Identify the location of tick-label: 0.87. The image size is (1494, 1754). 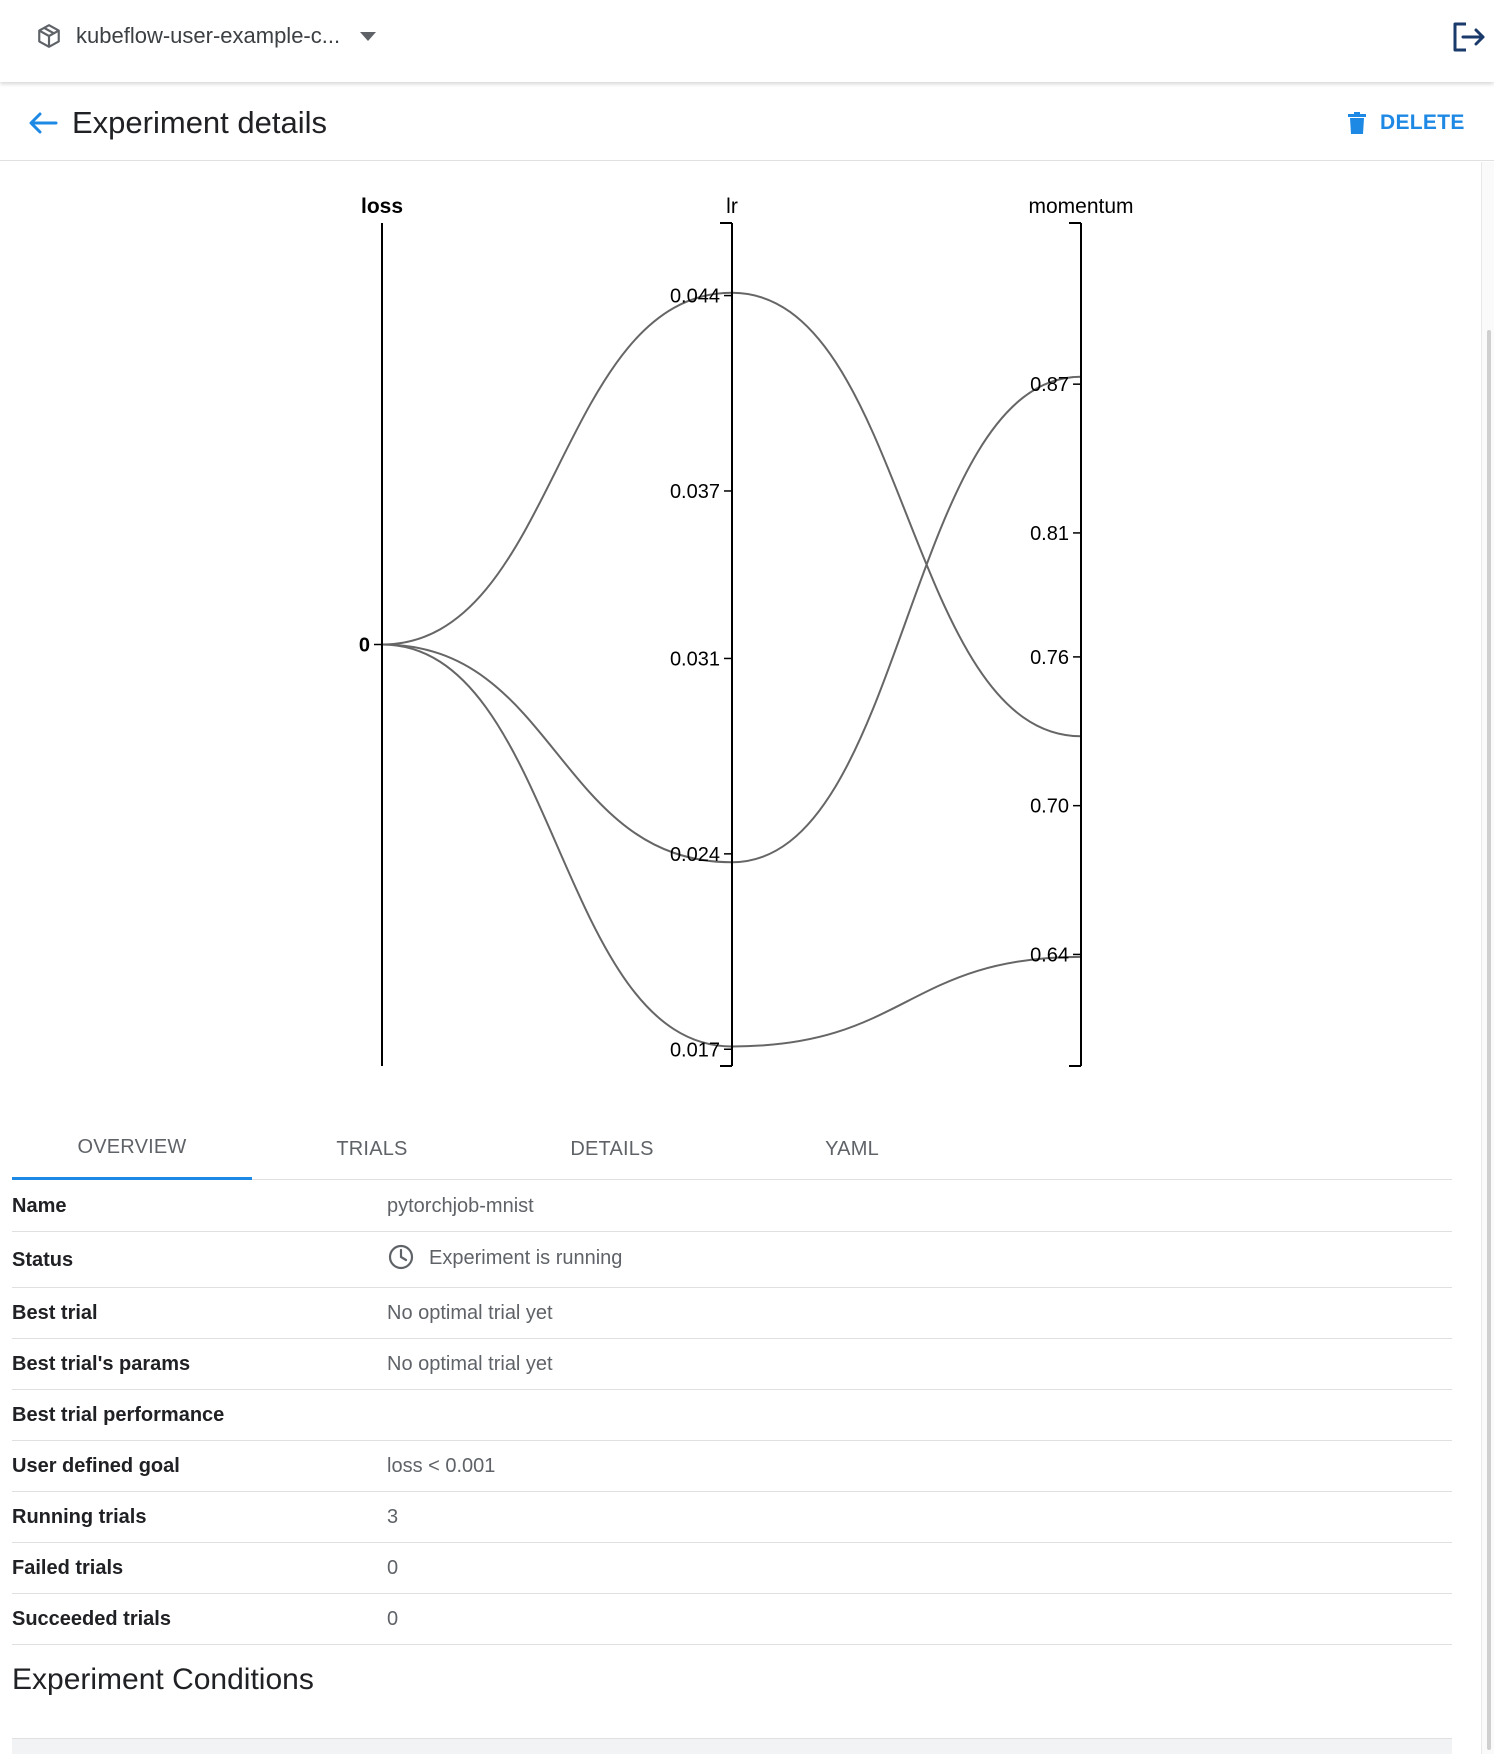
(1049, 385).